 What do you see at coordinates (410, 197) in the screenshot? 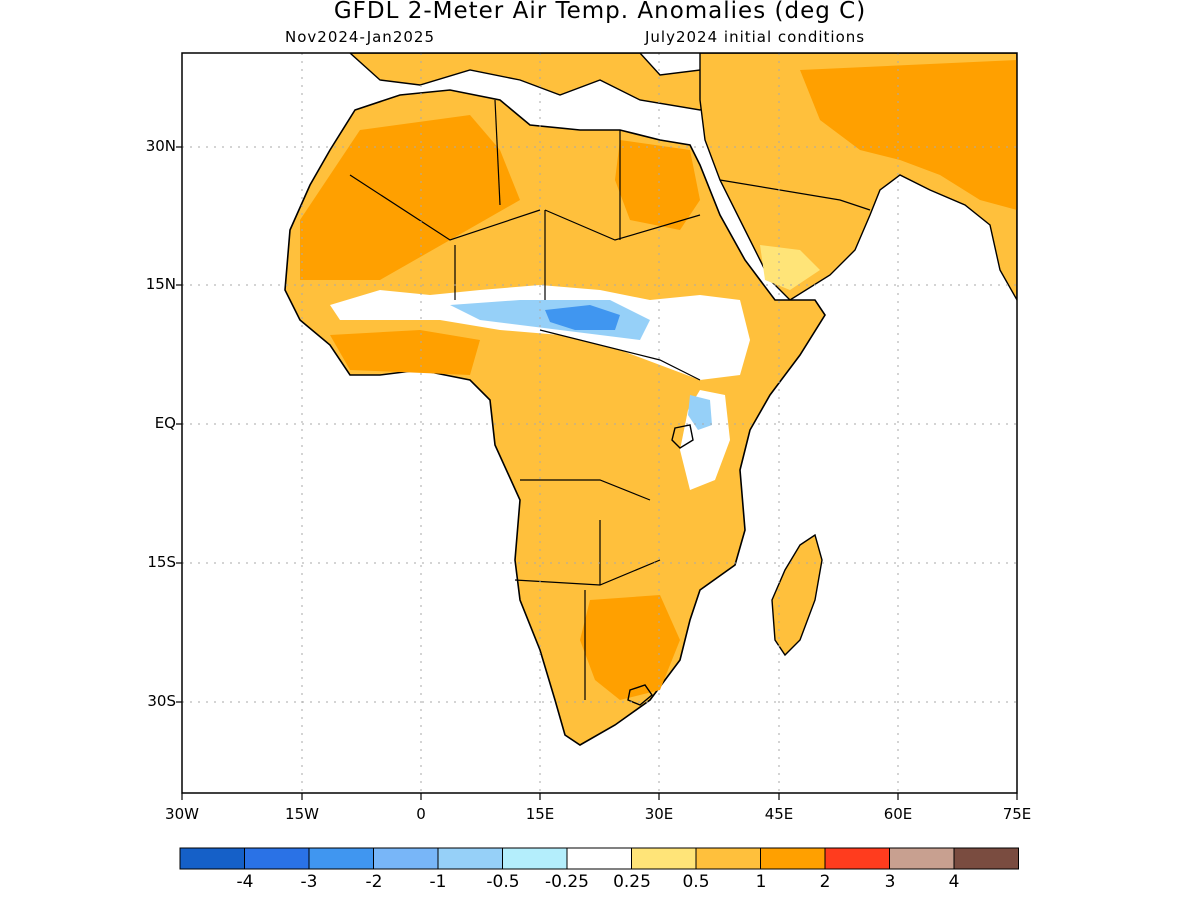
I see `sahara-warm-area` at bounding box center [410, 197].